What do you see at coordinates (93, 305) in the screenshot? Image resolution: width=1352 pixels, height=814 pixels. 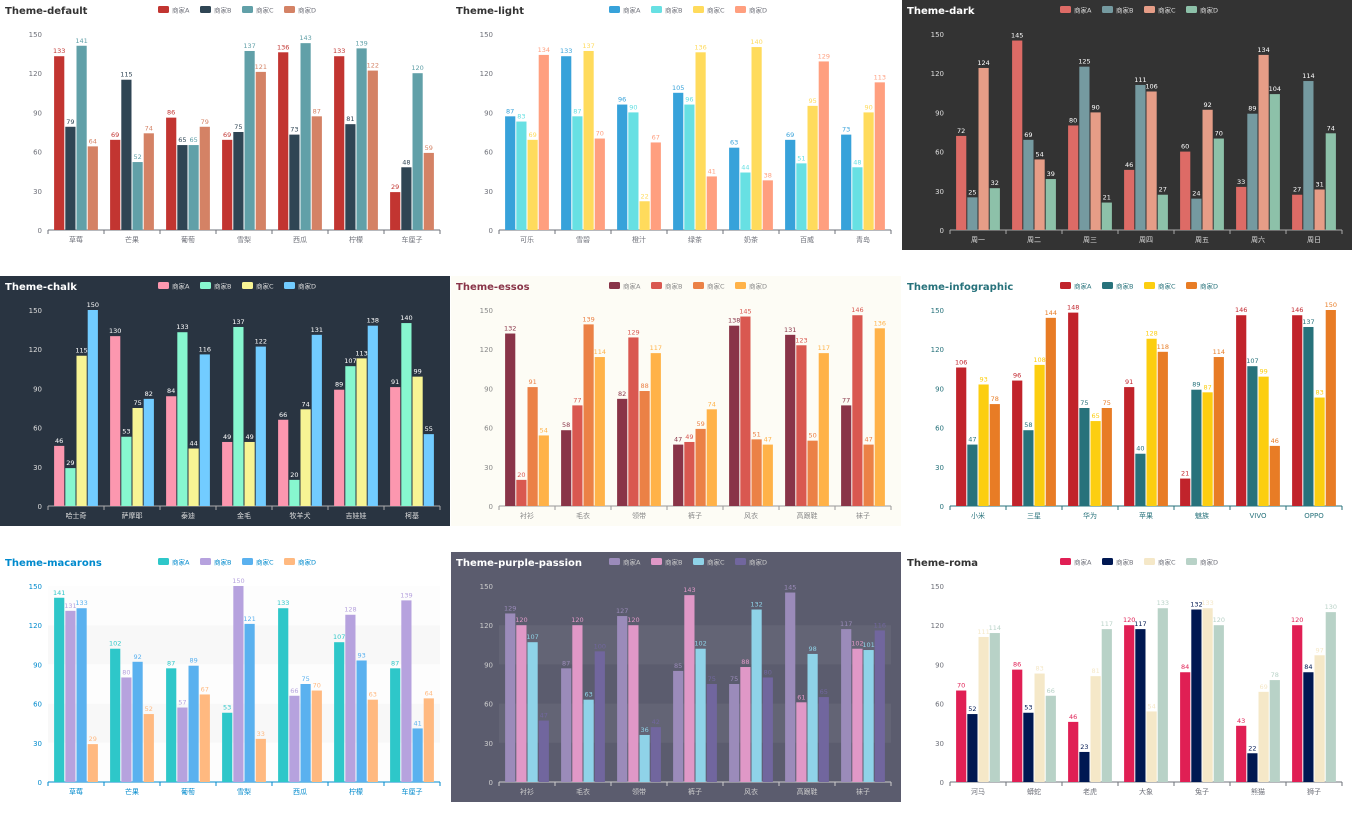 I see `data-label: 150` at bounding box center [93, 305].